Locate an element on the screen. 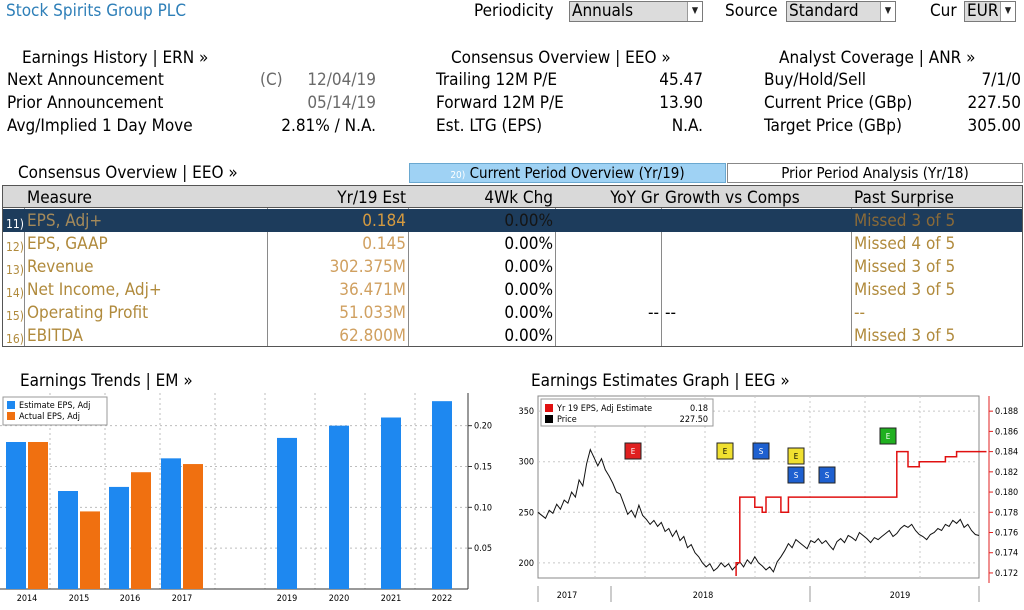 The image size is (1024, 610). legend-swatch is located at coordinates (549, 419).